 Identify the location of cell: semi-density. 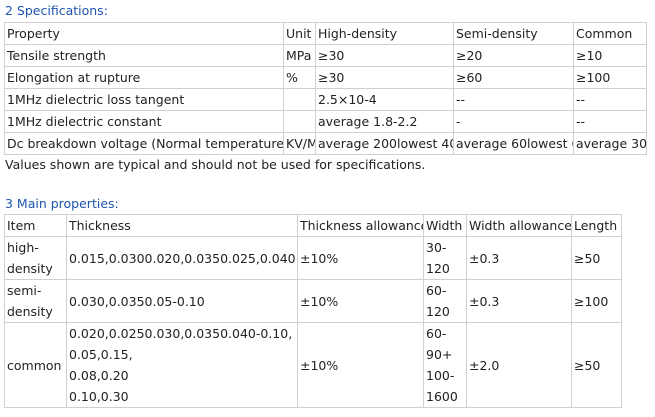
(35, 301).